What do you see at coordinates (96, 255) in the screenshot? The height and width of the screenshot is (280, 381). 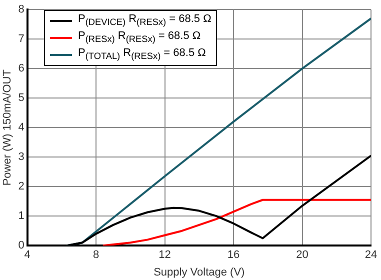 I see `x-tick-label: 8` at bounding box center [96, 255].